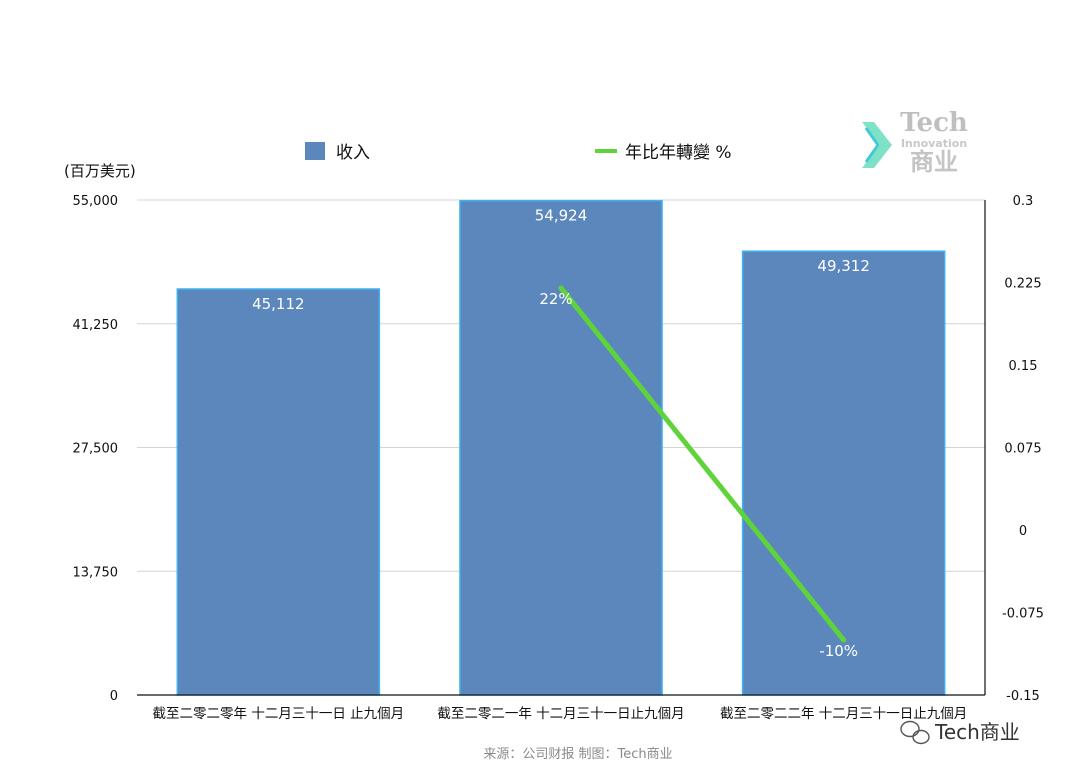 The image size is (1080, 777). I want to click on y2-tick-label: 0.075, so click(1022, 449).